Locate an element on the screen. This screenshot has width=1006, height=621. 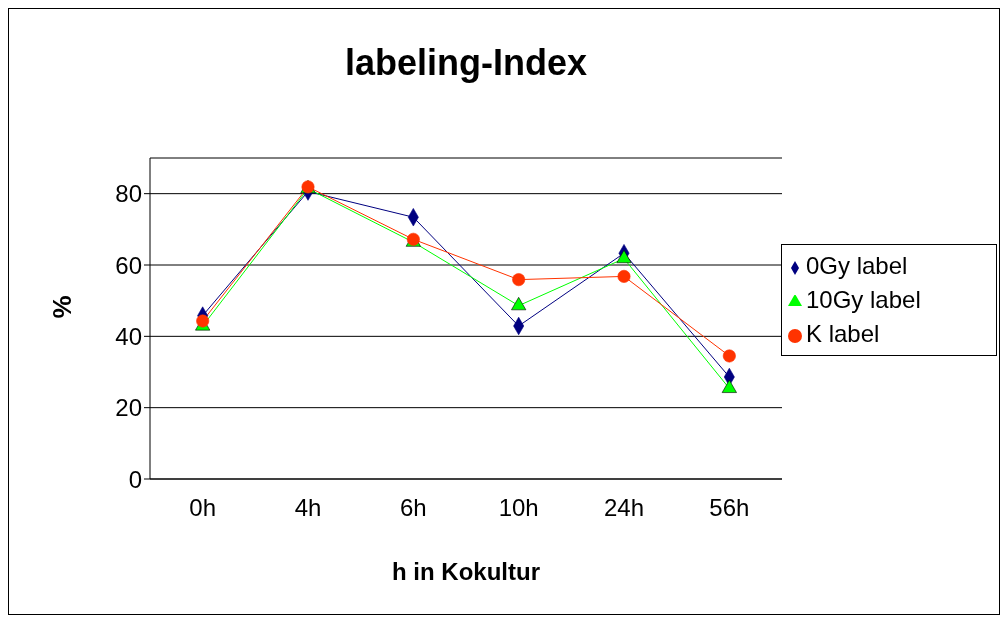
legend-label: 0Gy label is located at coordinates (857, 265).